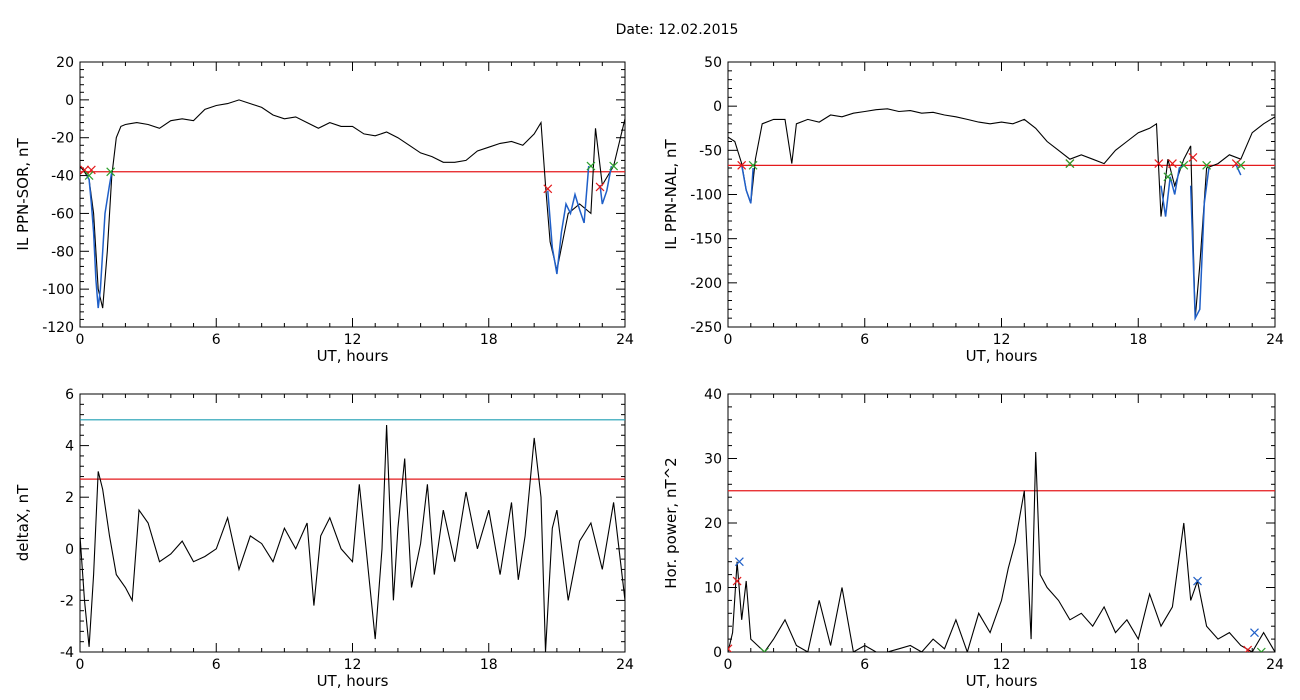  Describe the element at coordinates (671, 522) in the screenshot. I see `y-axis-label: Hor. power, nT^2` at that location.